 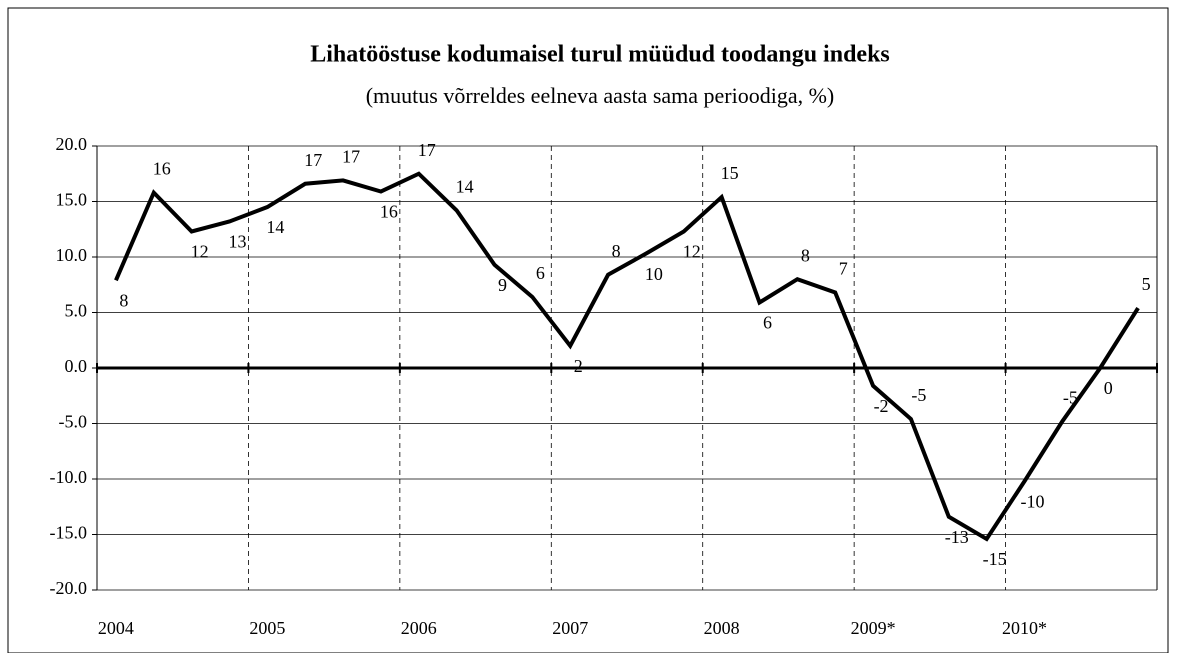 What do you see at coordinates (238, 242) in the screenshot?
I see `data-label: 13` at bounding box center [238, 242].